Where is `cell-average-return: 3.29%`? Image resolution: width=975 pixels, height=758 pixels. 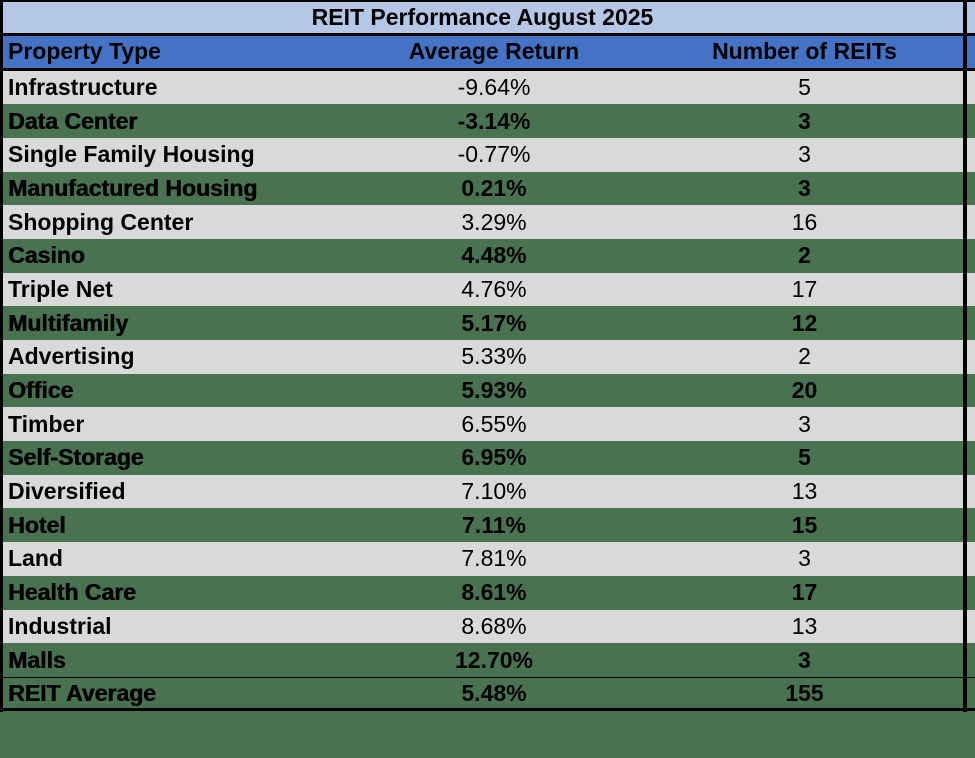 cell-average-return: 3.29% is located at coordinates (494, 221).